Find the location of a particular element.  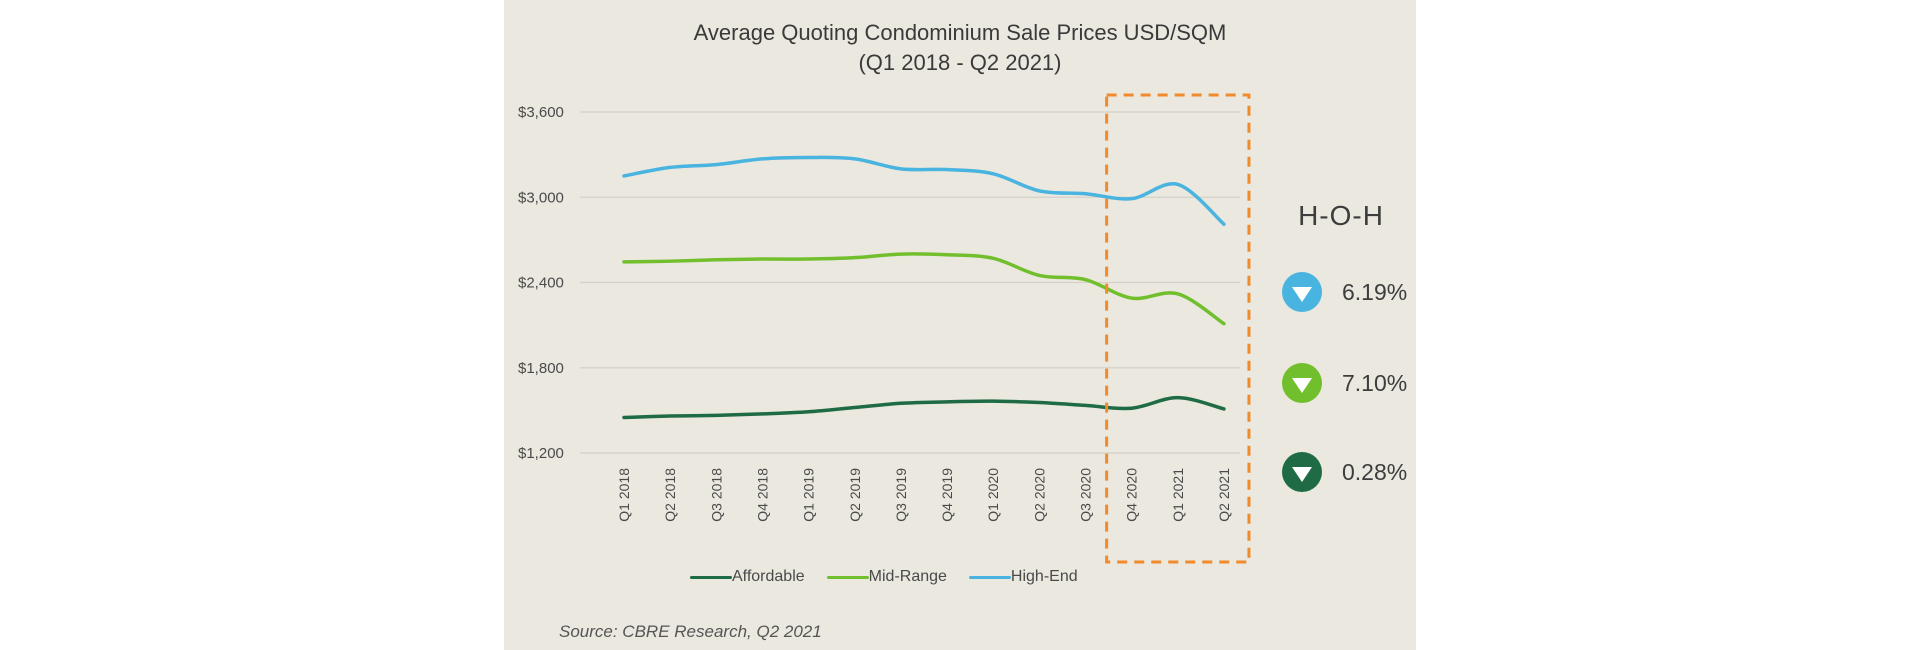

highlight-box is located at coordinates (1178, 328).